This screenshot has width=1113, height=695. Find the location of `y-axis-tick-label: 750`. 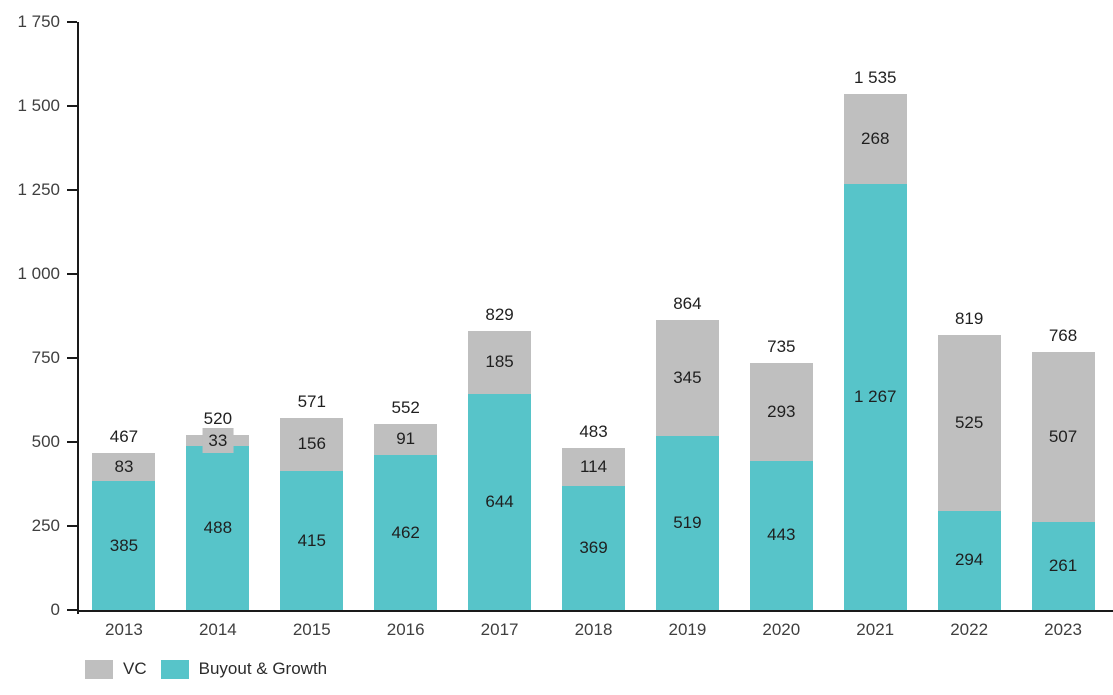

y-axis-tick-label: 750 is located at coordinates (45, 357).